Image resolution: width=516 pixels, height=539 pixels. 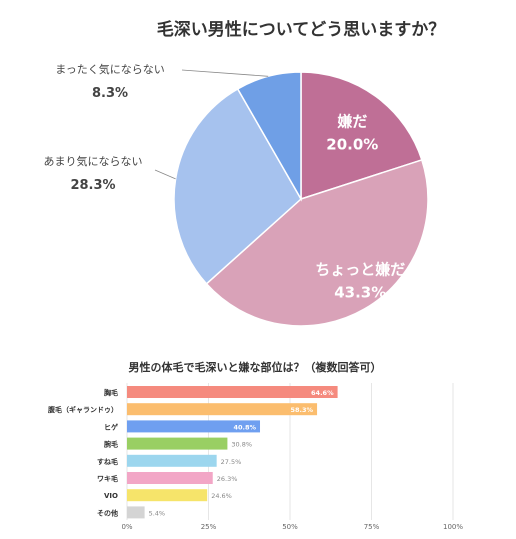 What do you see at coordinates (92, 185) in the screenshot?
I see `pie-slice-value: 28.3%` at bounding box center [92, 185].